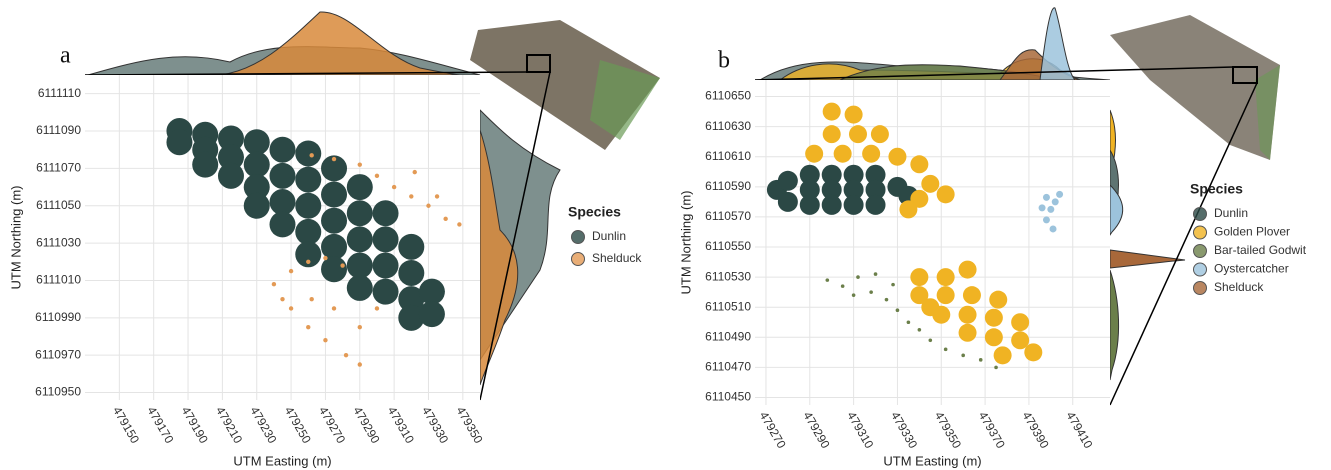 The height and width of the screenshot is (470, 1331). I want to click on y-tick-label: 6110610, so click(728, 156).